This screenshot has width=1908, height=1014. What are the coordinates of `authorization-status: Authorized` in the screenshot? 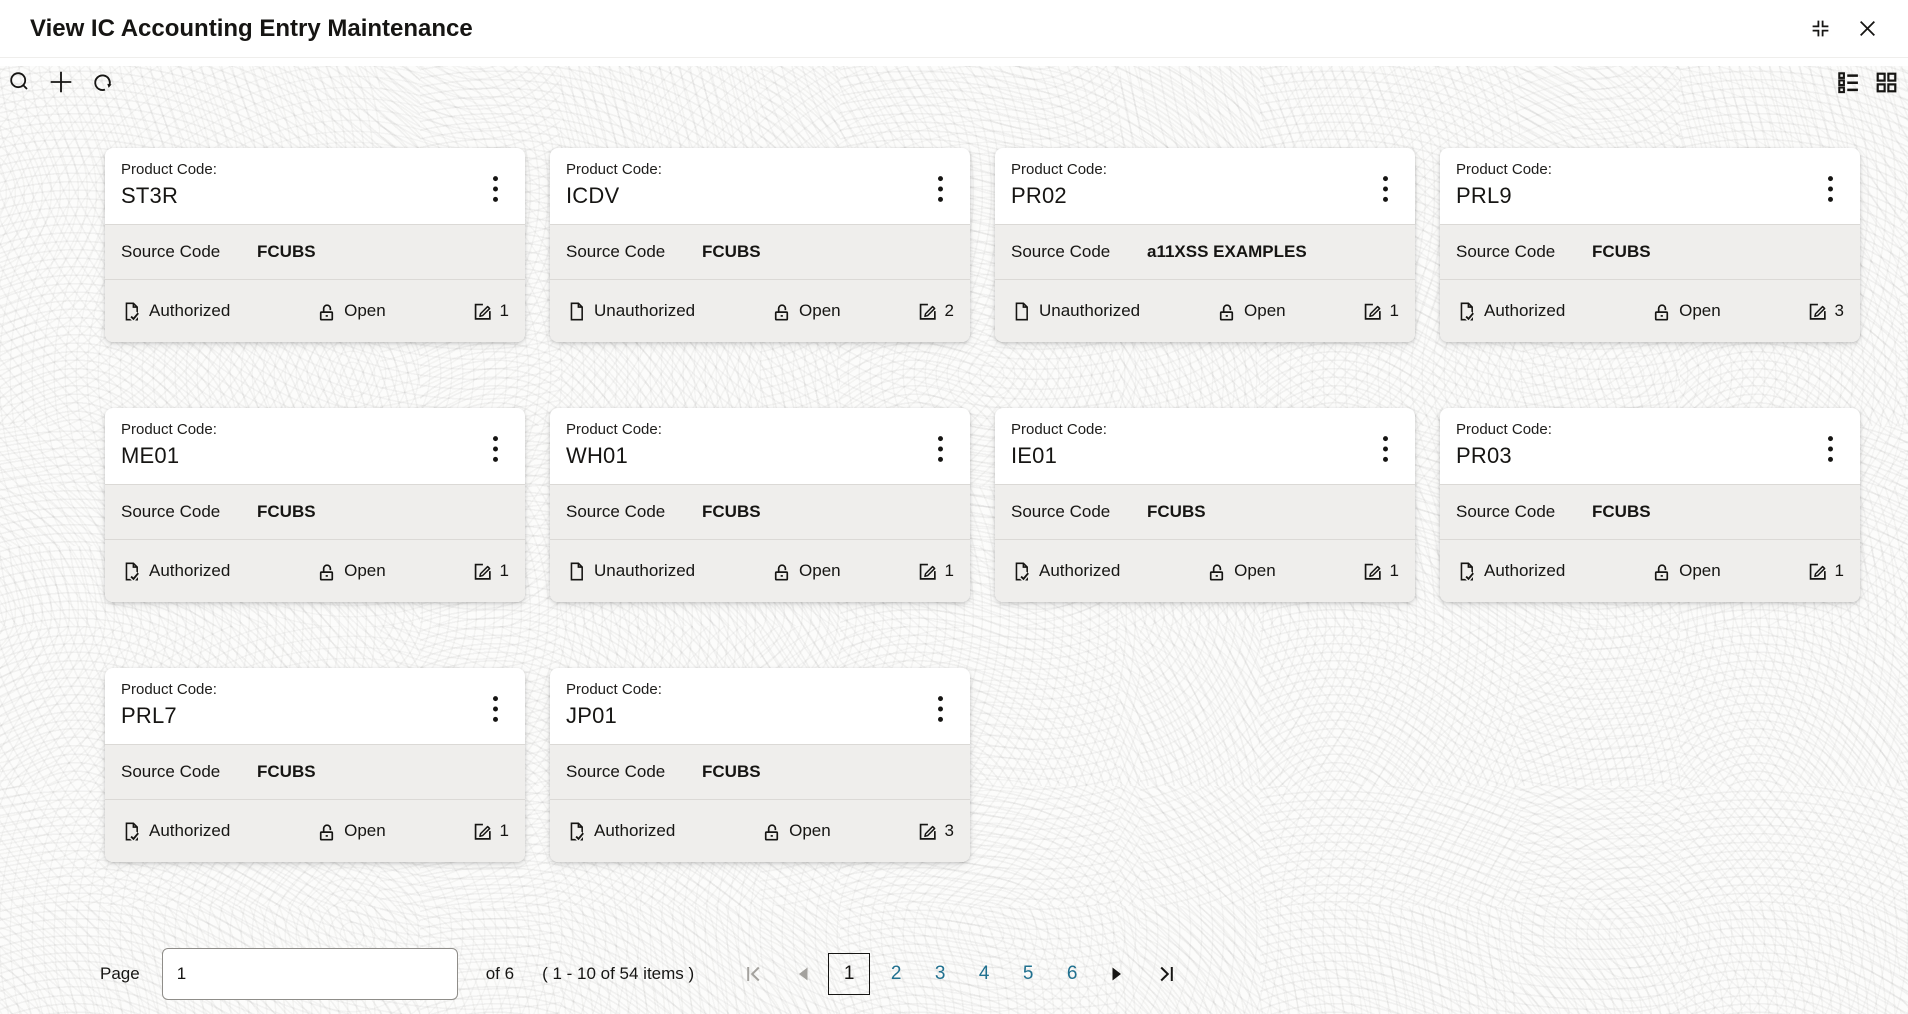 It's located at (175, 831).